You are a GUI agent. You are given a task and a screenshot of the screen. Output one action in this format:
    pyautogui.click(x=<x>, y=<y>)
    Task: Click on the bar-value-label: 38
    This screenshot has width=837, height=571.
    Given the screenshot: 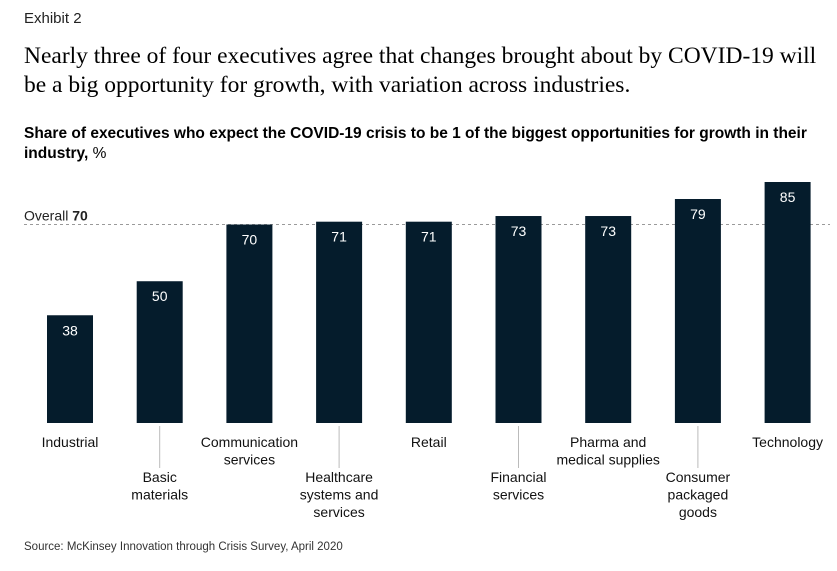 What is the action you would take?
    pyautogui.click(x=70, y=330)
    